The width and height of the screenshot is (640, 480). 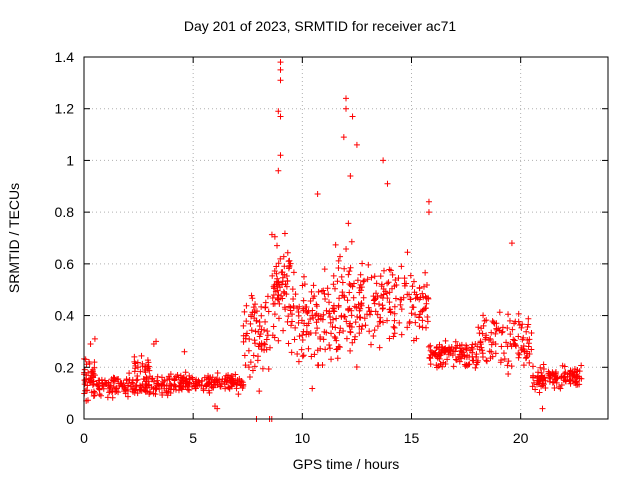 What do you see at coordinates (346, 464) in the screenshot?
I see `x-axis-label: GPS time / hours` at bounding box center [346, 464].